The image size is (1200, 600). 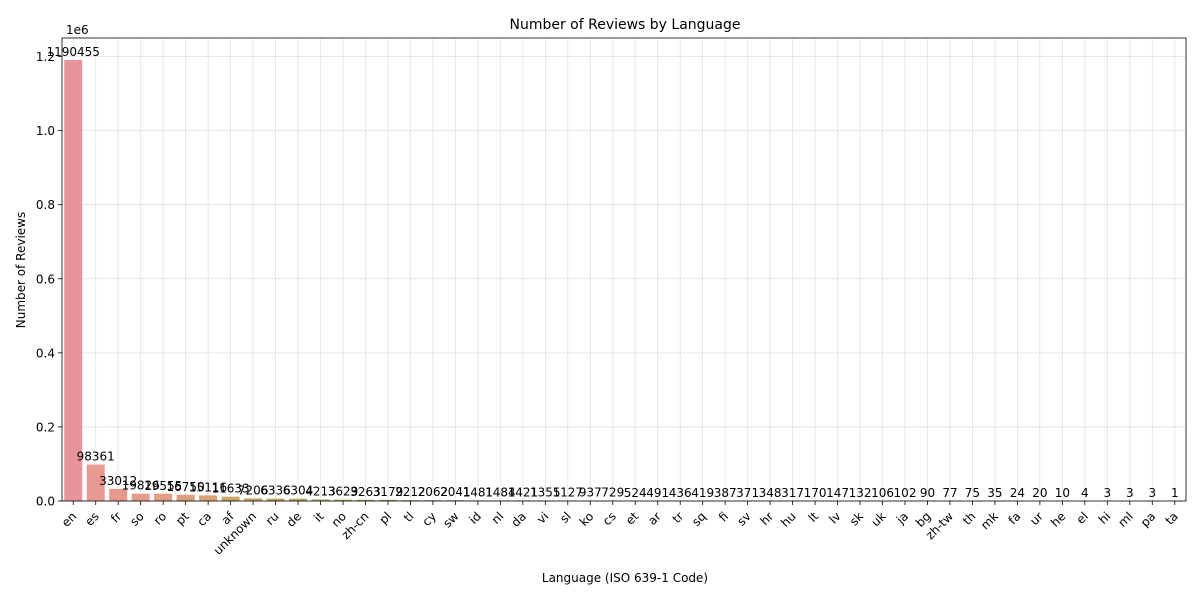 What do you see at coordinates (878, 519) in the screenshot?
I see `x-tick-label-uk: uk` at bounding box center [878, 519].